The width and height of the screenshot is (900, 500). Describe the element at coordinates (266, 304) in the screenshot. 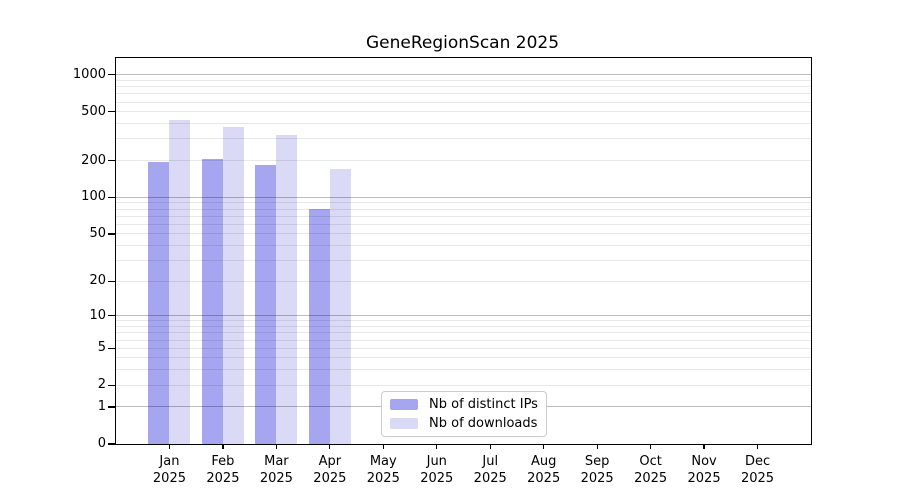

I see `bar-mar-distinct-ips` at that location.